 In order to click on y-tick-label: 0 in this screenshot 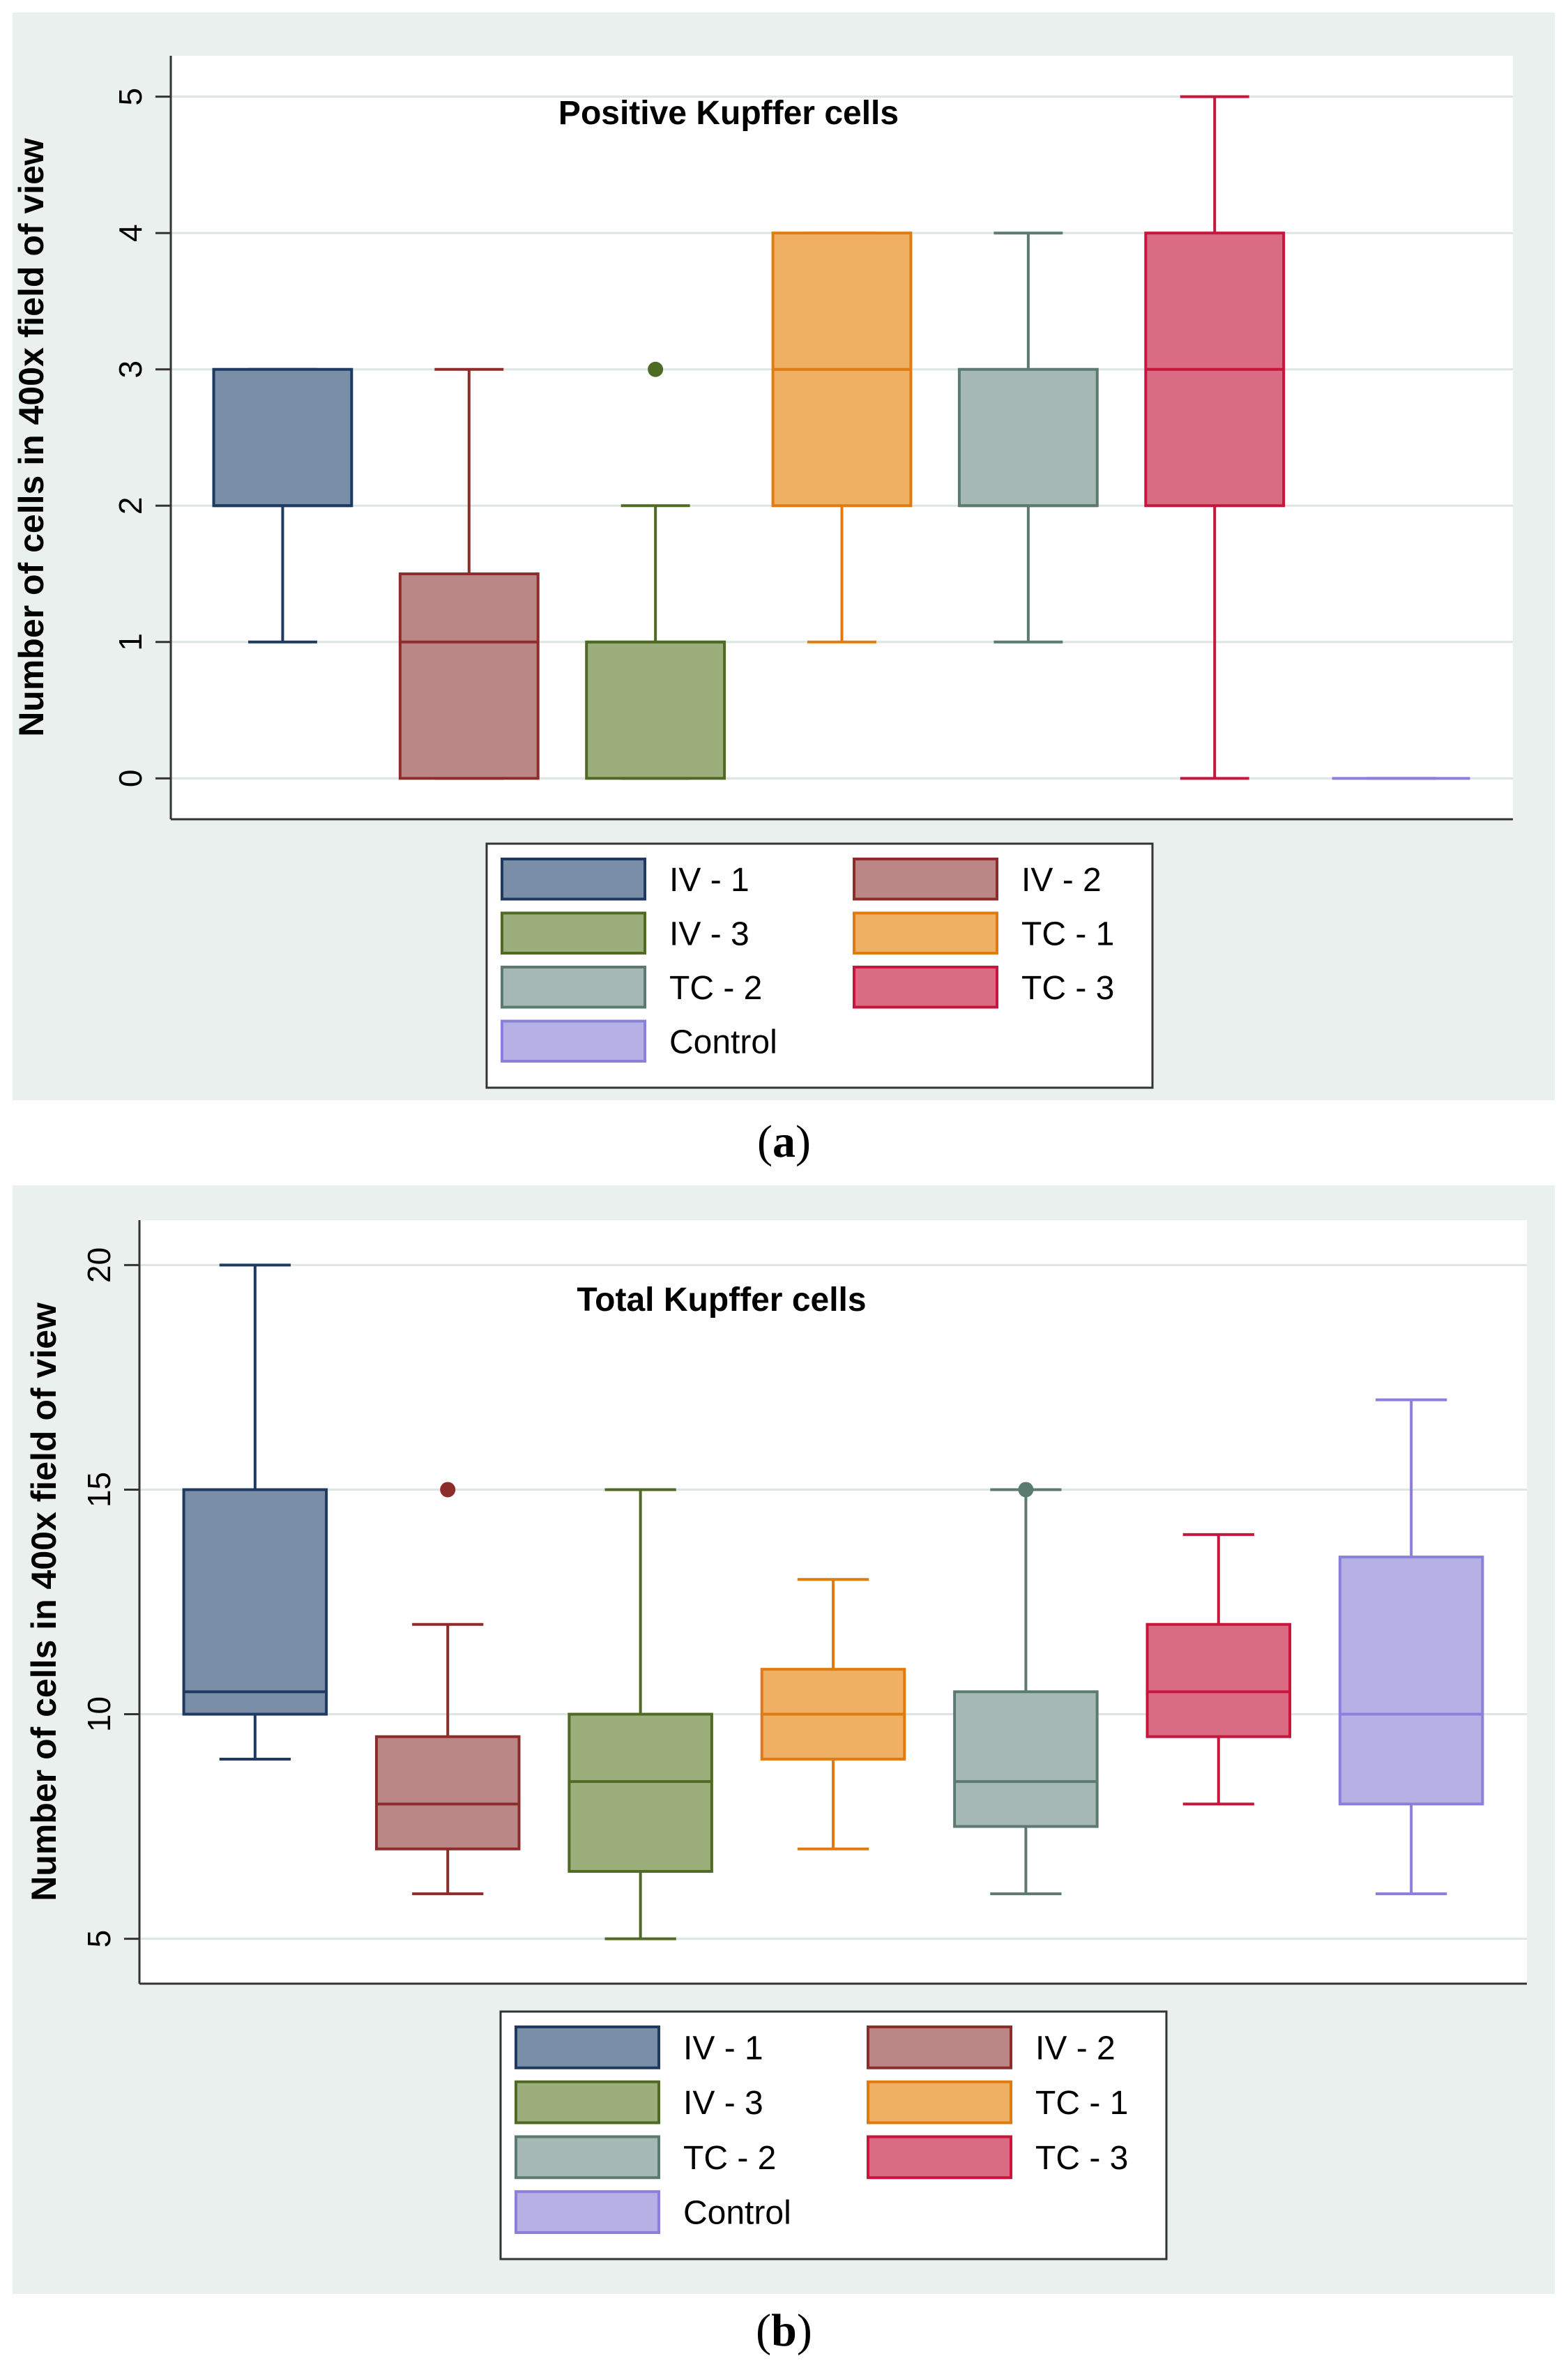, I will do `click(130, 779)`.